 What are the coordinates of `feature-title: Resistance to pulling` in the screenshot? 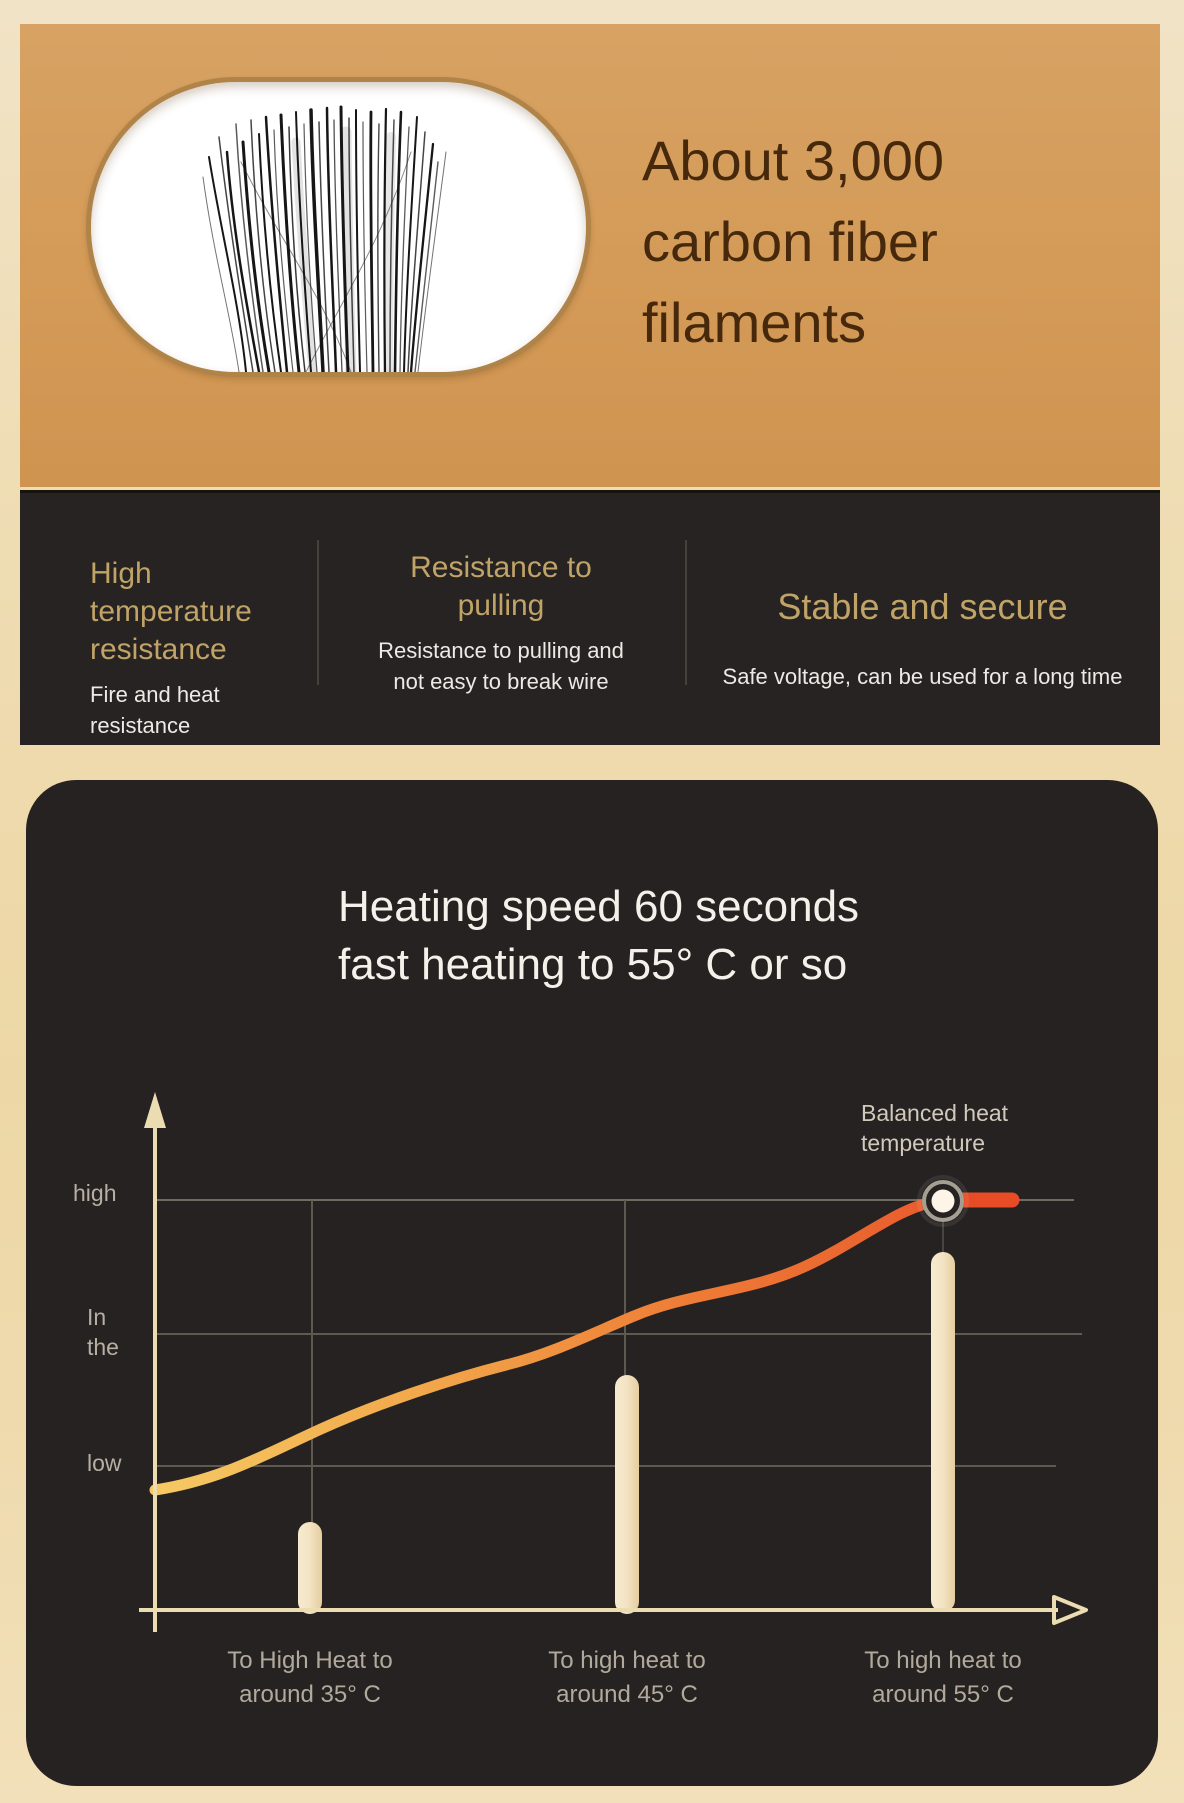 It's located at (501, 586).